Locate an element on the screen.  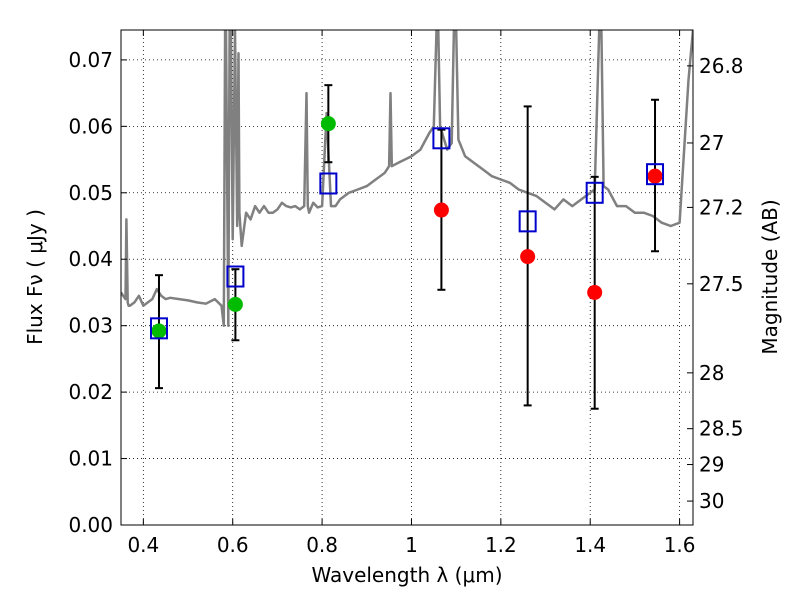
y2-tick-label: 26.8 is located at coordinates (721, 66).